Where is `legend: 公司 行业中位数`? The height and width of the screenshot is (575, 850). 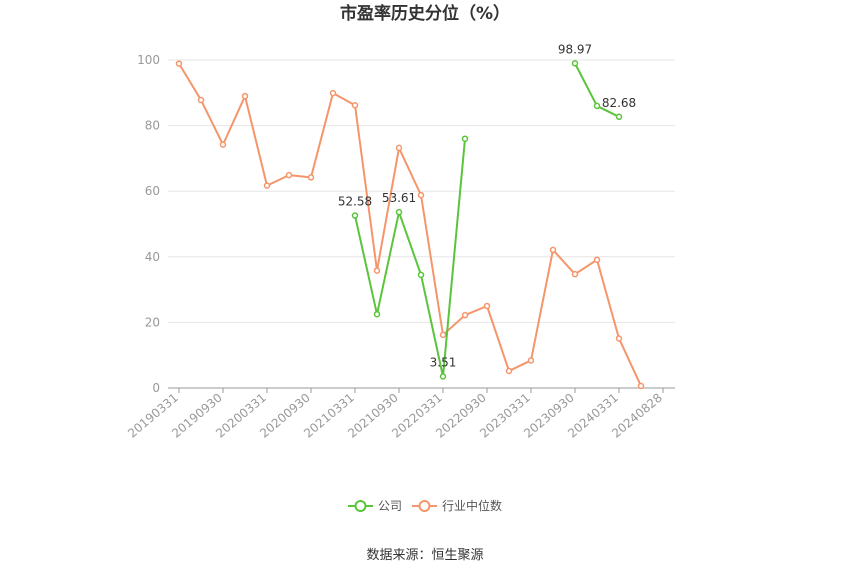
legend: 公司 行业中位数 is located at coordinates (425, 505).